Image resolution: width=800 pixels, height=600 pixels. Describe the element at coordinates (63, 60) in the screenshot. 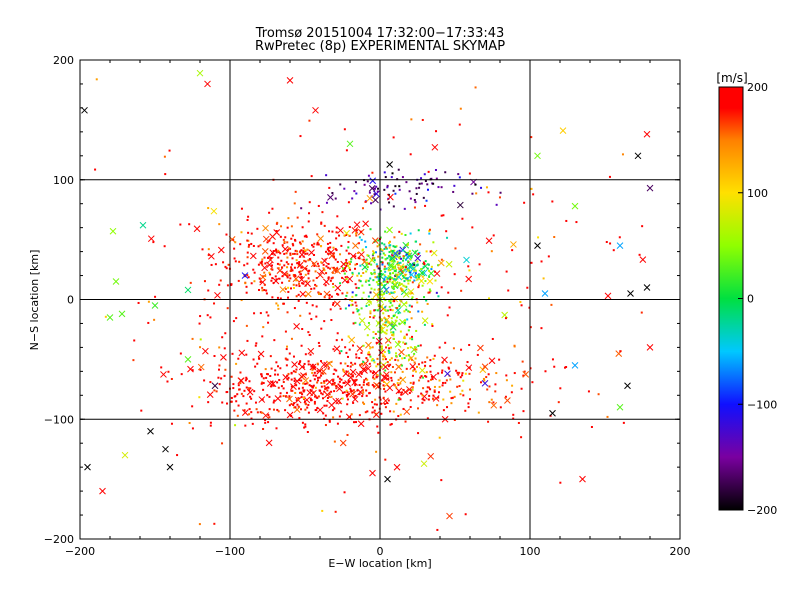

I see `y-tick-label: 200` at that location.